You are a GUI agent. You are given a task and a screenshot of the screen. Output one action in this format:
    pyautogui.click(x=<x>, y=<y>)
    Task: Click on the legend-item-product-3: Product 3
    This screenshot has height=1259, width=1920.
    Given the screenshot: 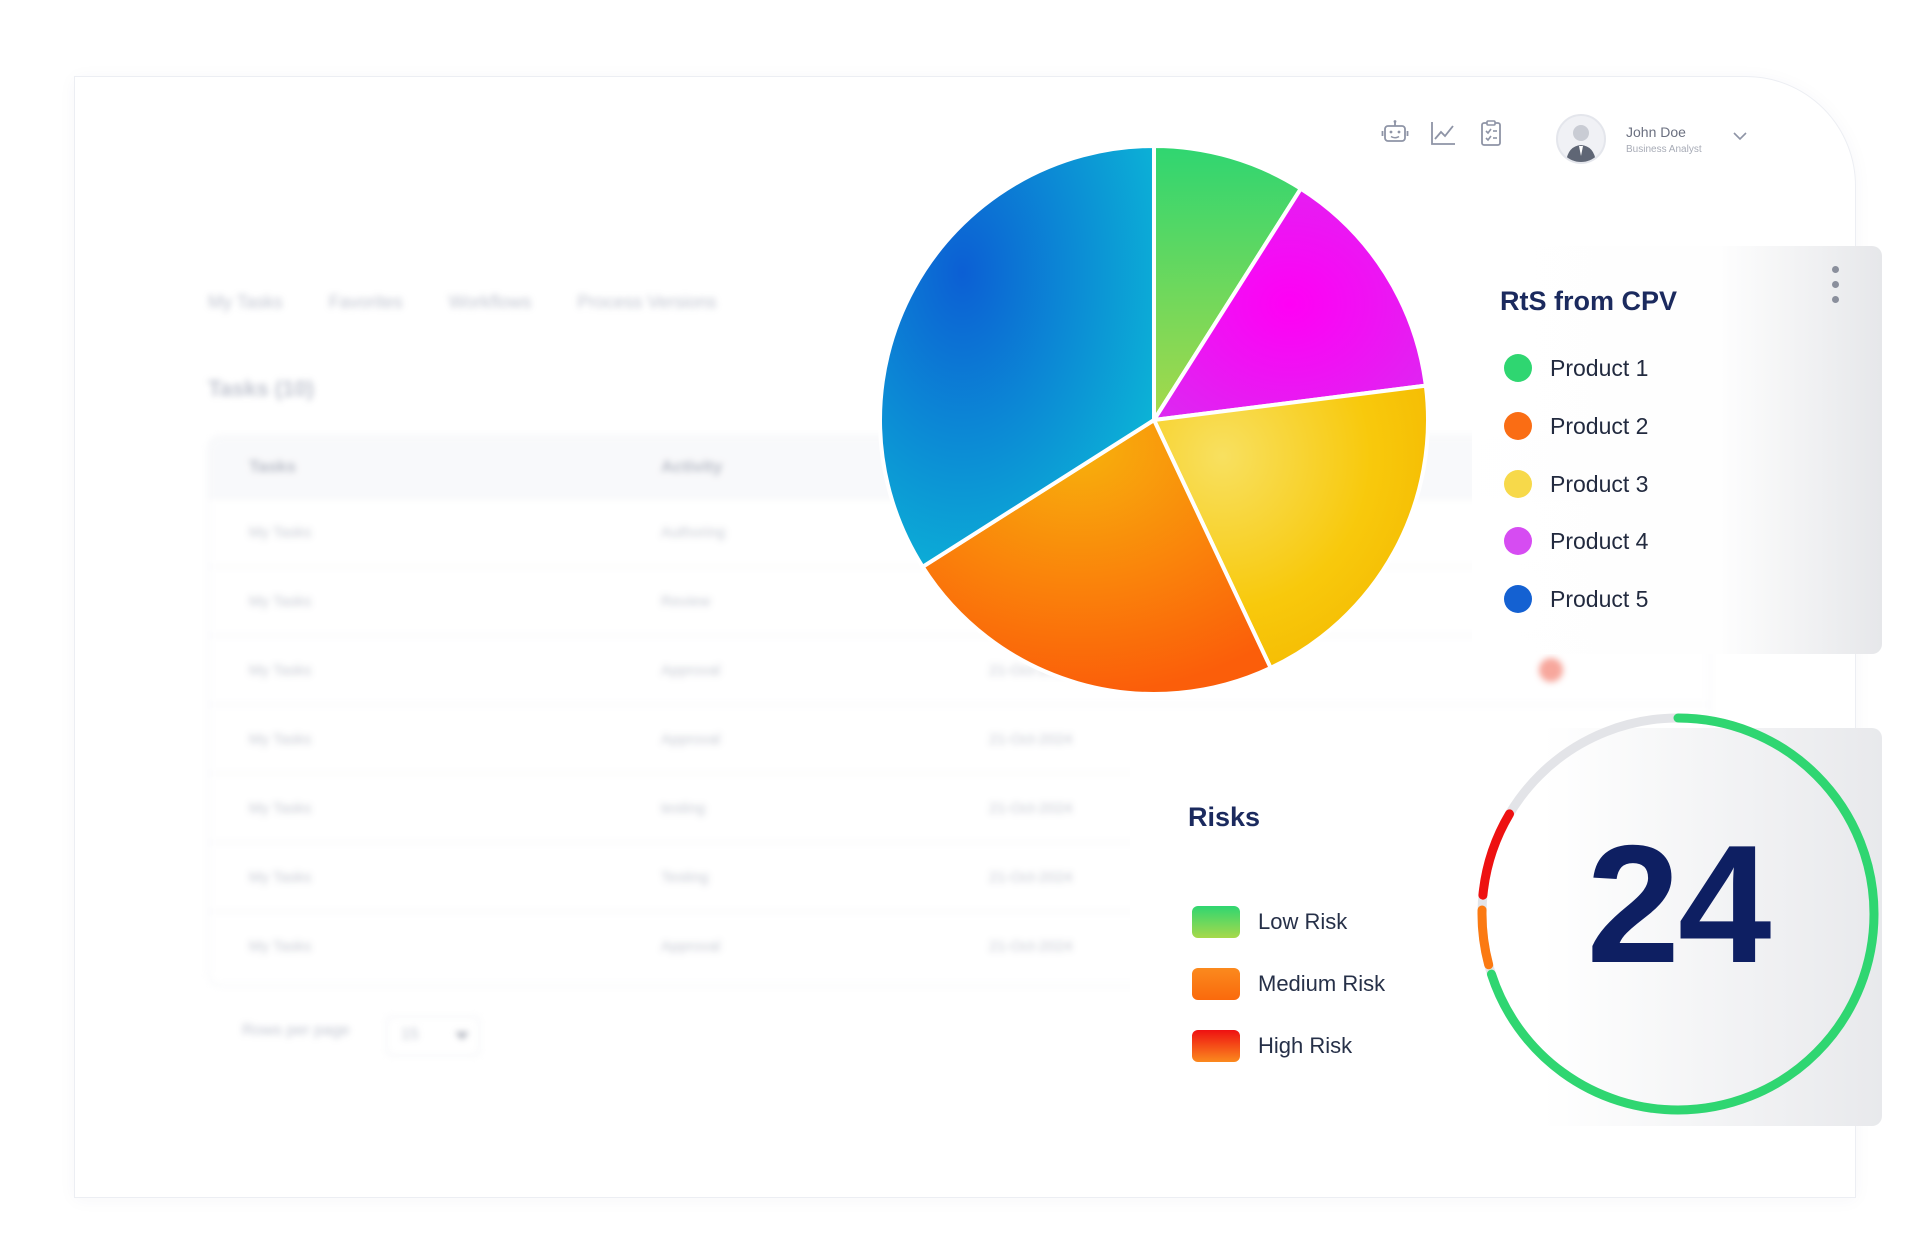 What is the action you would take?
    pyautogui.click(x=1576, y=484)
    